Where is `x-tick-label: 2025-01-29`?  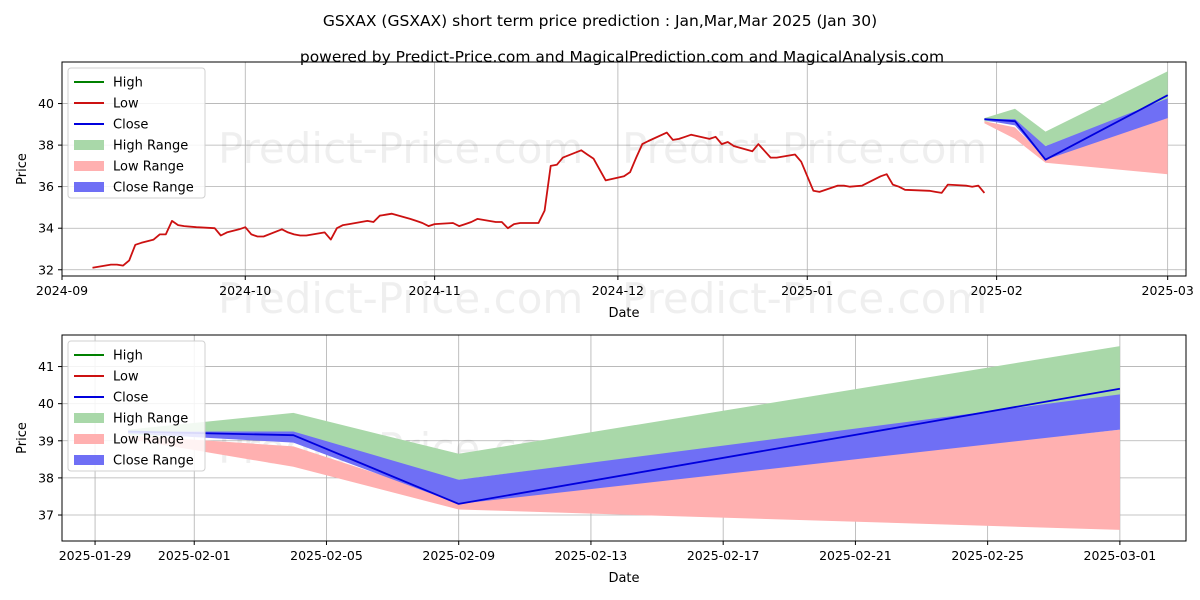
x-tick-label: 2025-01-29 is located at coordinates (95, 555).